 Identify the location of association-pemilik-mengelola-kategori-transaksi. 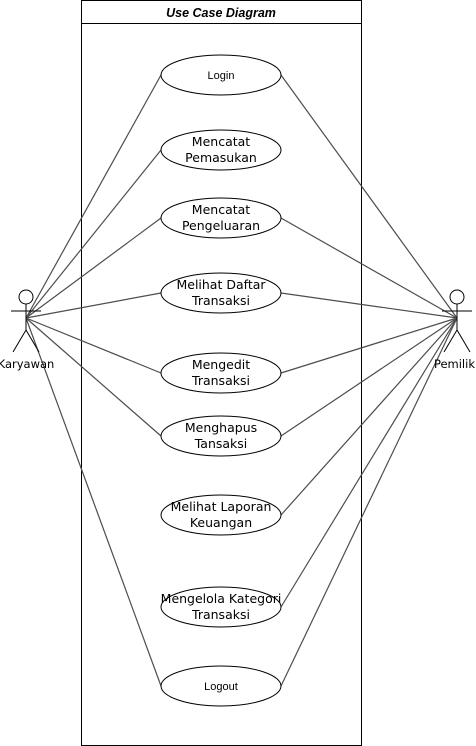
(369, 462).